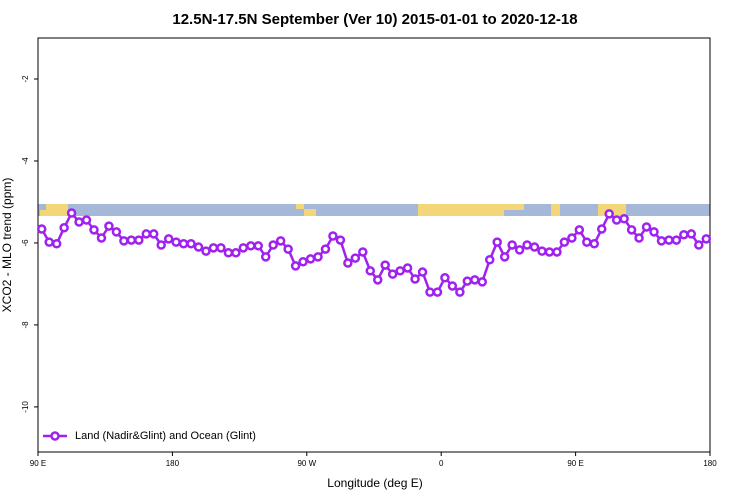  I want to click on y-tick-label: -8, so click(25, 325).